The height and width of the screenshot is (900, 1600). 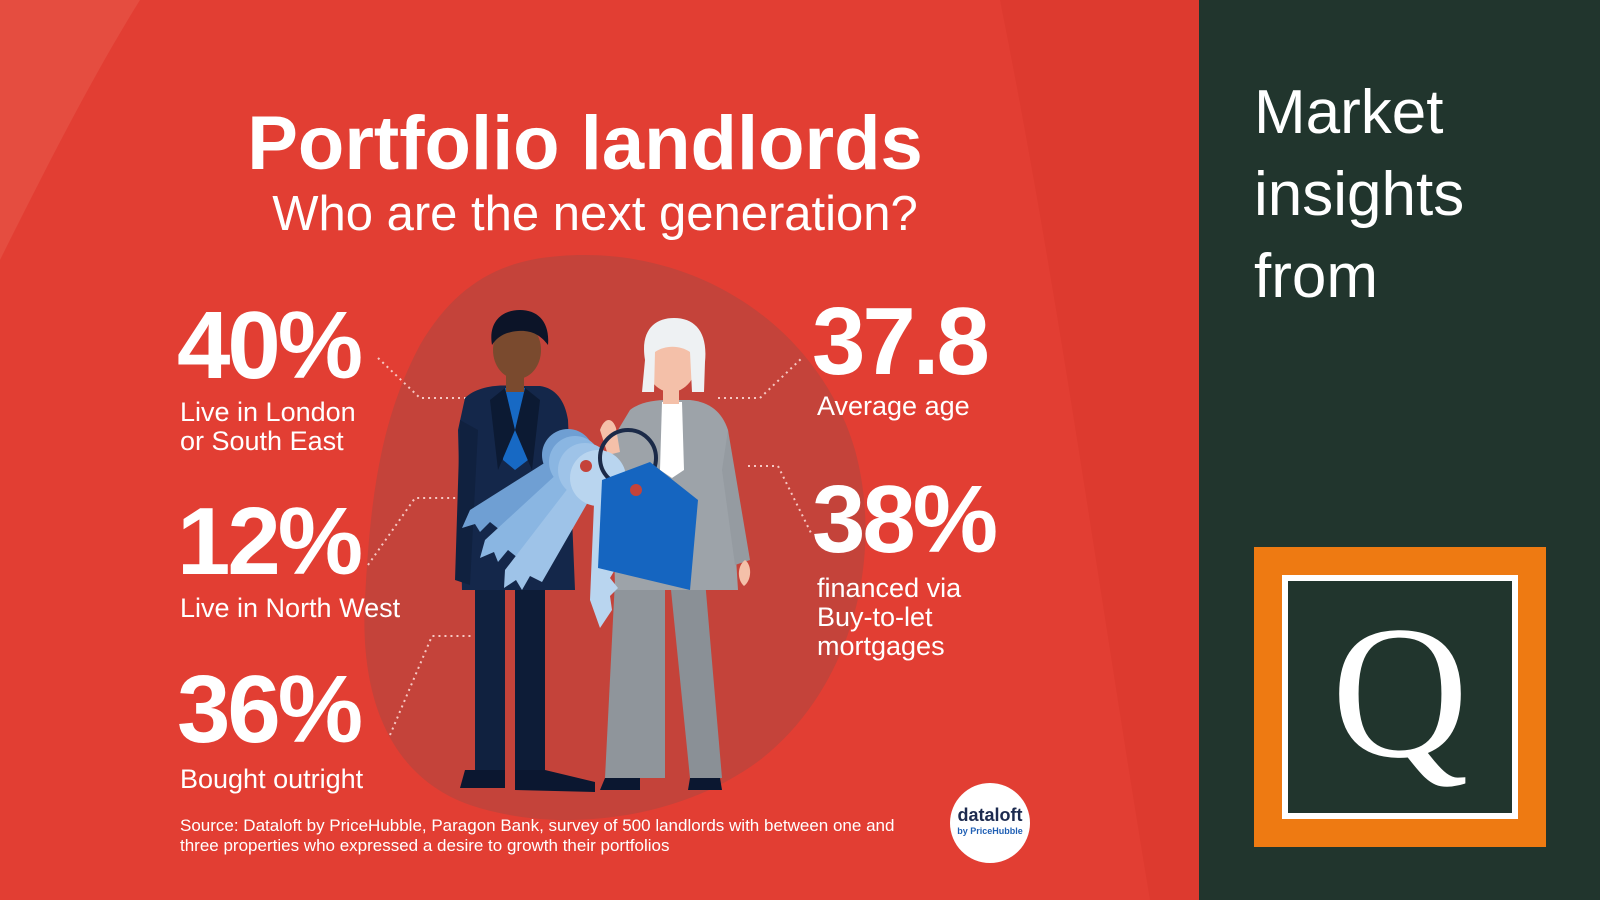 I want to click on q-logo-icon: Q, so click(x=1399, y=693).